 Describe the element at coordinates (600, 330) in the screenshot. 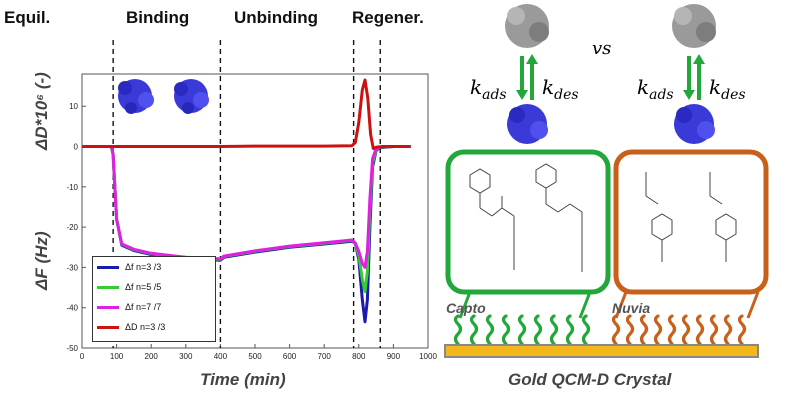

I see `polymer-brush` at that location.